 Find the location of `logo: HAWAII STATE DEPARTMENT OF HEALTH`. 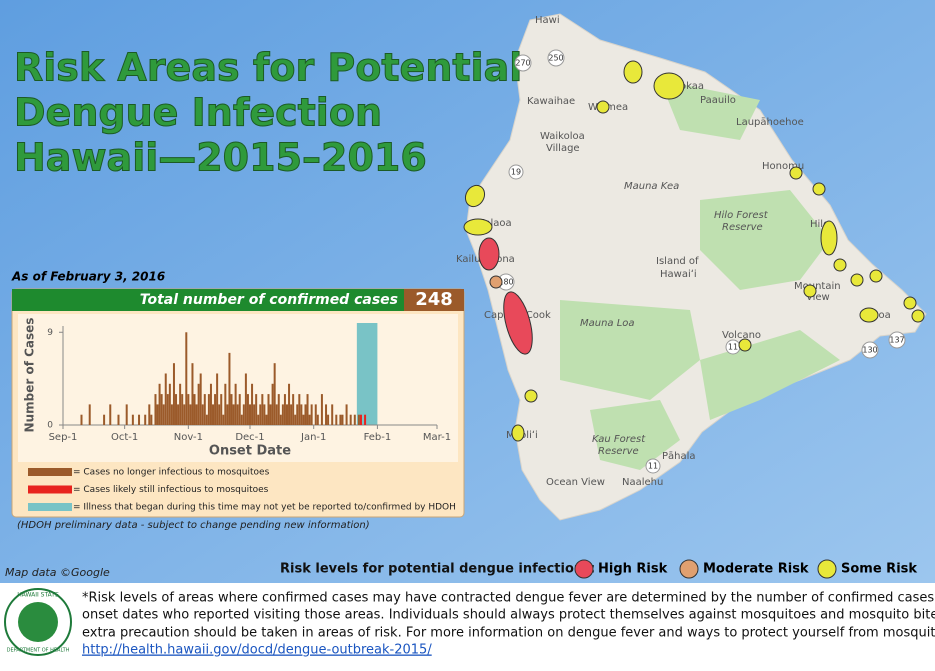

logo: HAWAII STATE DEPARTMENT OF HEALTH is located at coordinates (38, 622).